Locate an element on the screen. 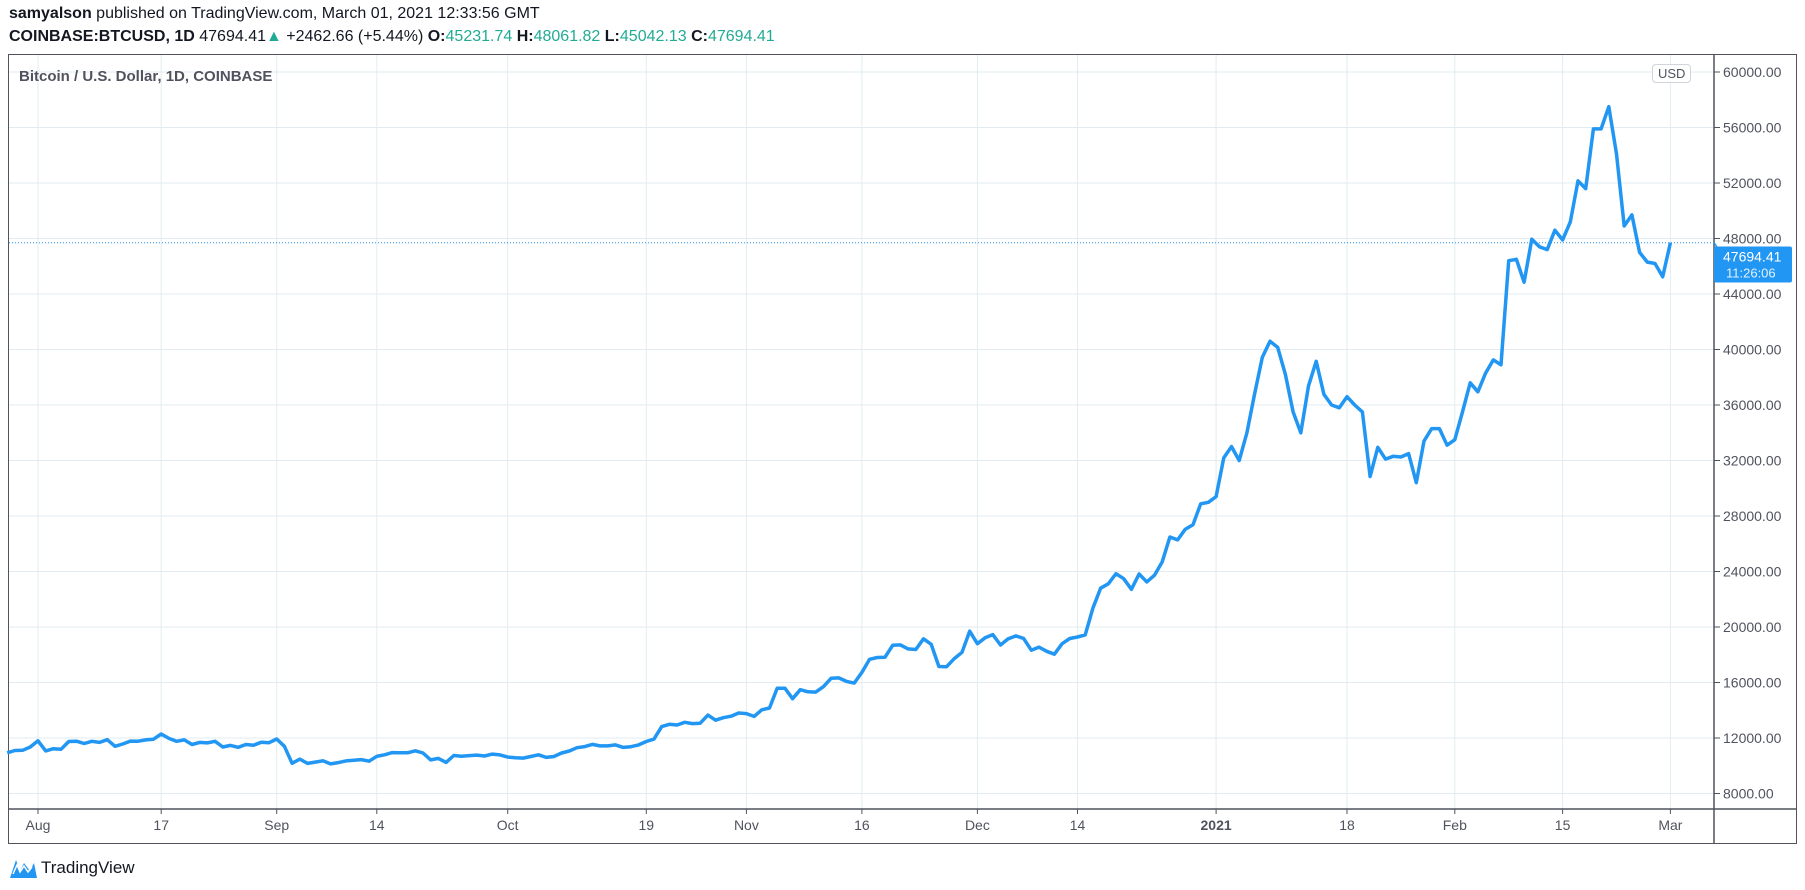 The image size is (1805, 890). y-tick-label: 20000.00 is located at coordinates (1752, 627).